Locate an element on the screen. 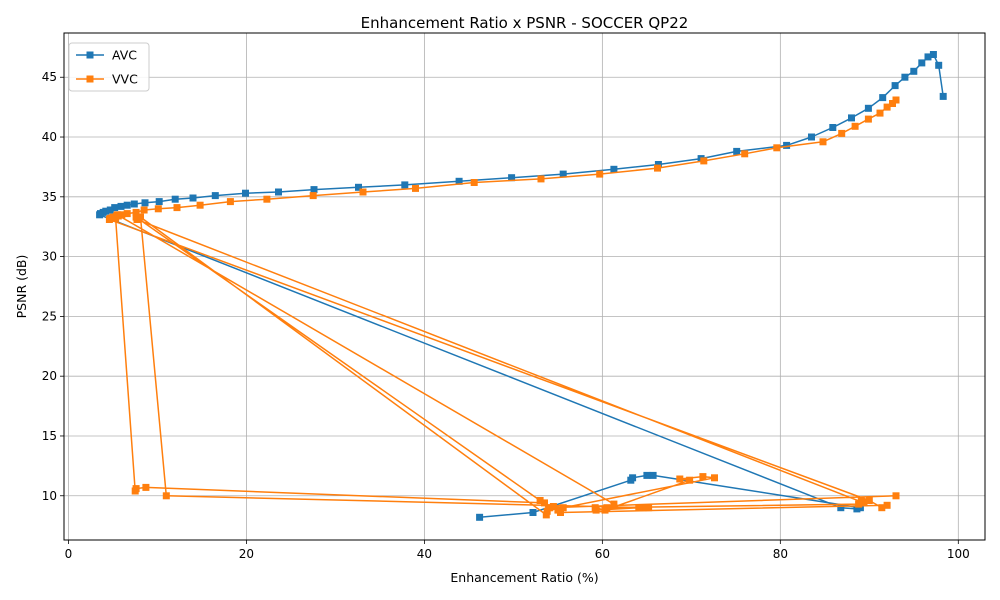 Image resolution: width=1000 pixels, height=600 pixels. y-tick-label: 25 is located at coordinates (49, 316).